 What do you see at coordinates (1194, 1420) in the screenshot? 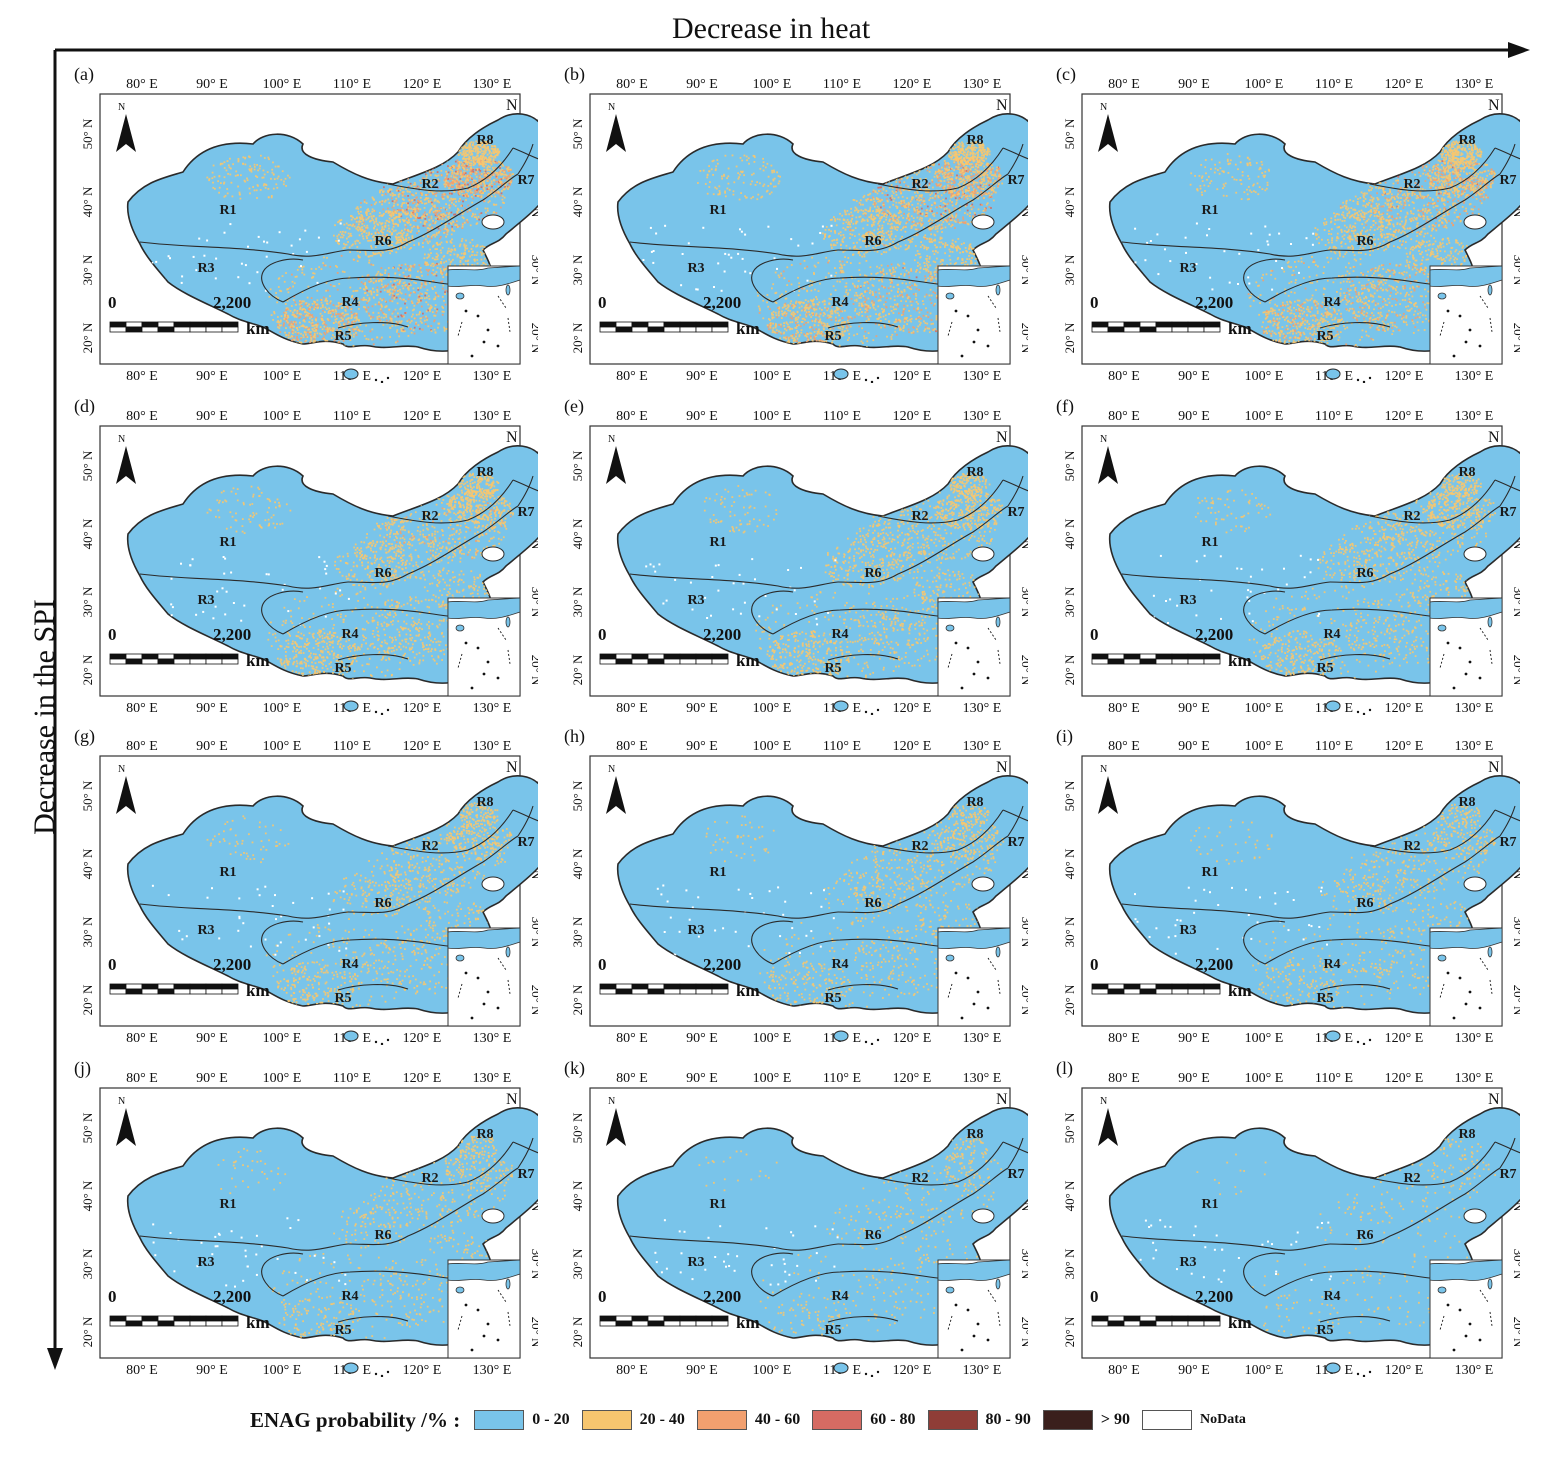
I see `legend-item: NoData` at bounding box center [1194, 1420].